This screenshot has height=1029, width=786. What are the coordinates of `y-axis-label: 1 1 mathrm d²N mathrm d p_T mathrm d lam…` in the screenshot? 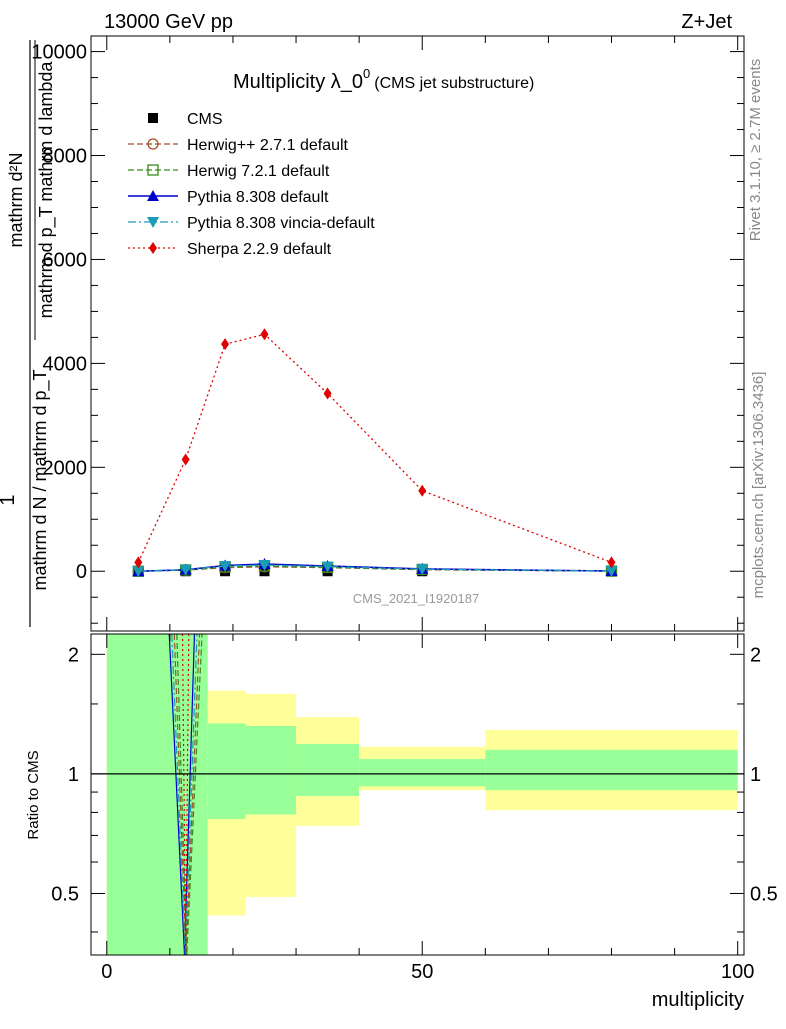 It's located at (28, 333).